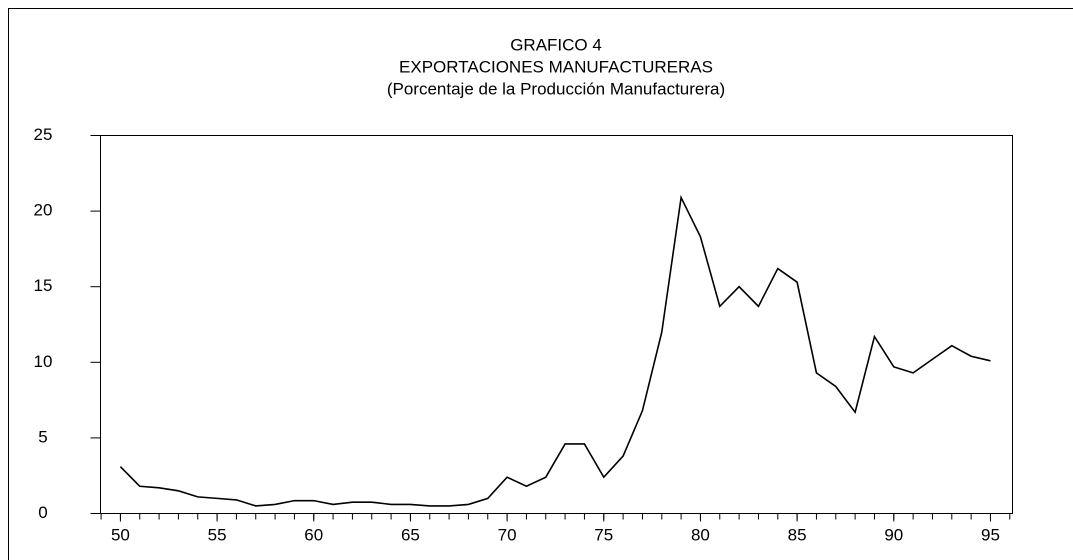  I want to click on y-tick-label: 25, so click(43, 134).